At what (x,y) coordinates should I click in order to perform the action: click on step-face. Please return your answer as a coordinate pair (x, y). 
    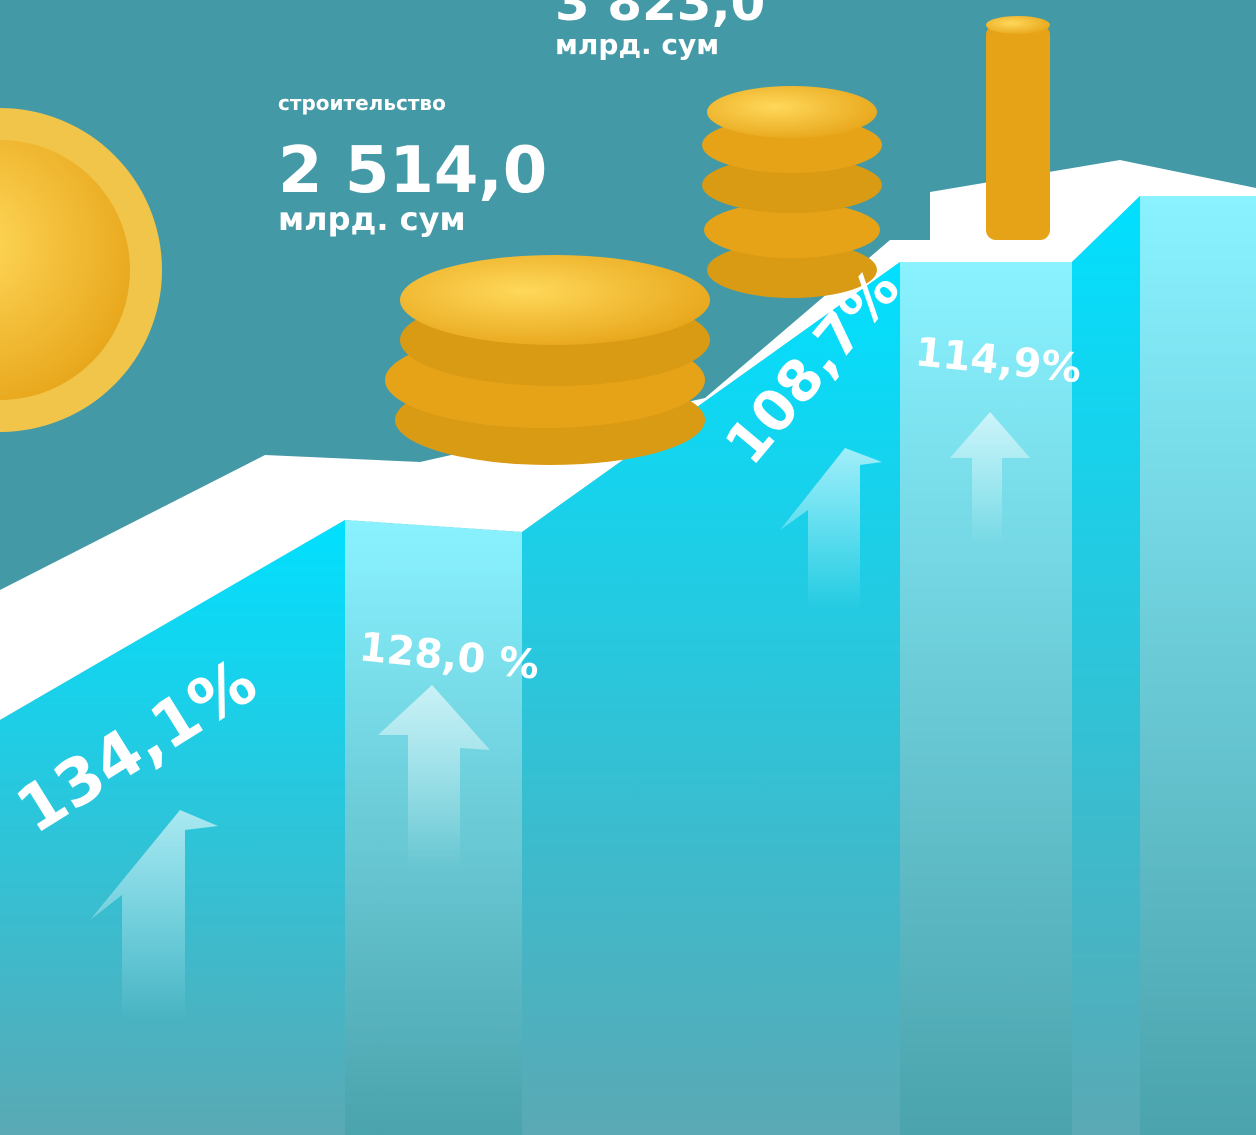
    Looking at the image, I should click on (1106, 665).